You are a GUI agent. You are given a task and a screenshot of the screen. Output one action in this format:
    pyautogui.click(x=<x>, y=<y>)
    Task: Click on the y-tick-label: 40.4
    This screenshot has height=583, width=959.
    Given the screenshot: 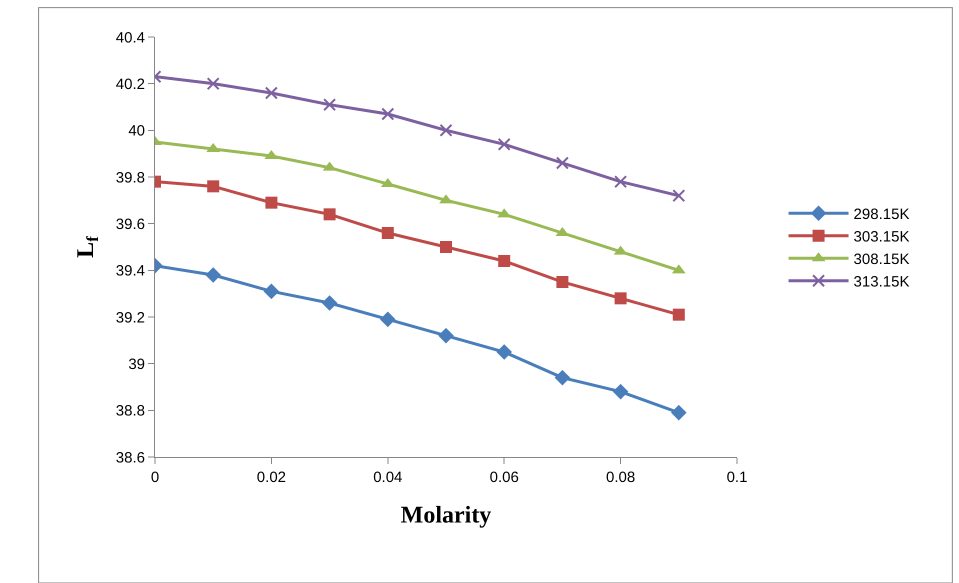 What is the action you would take?
    pyautogui.click(x=130, y=37)
    